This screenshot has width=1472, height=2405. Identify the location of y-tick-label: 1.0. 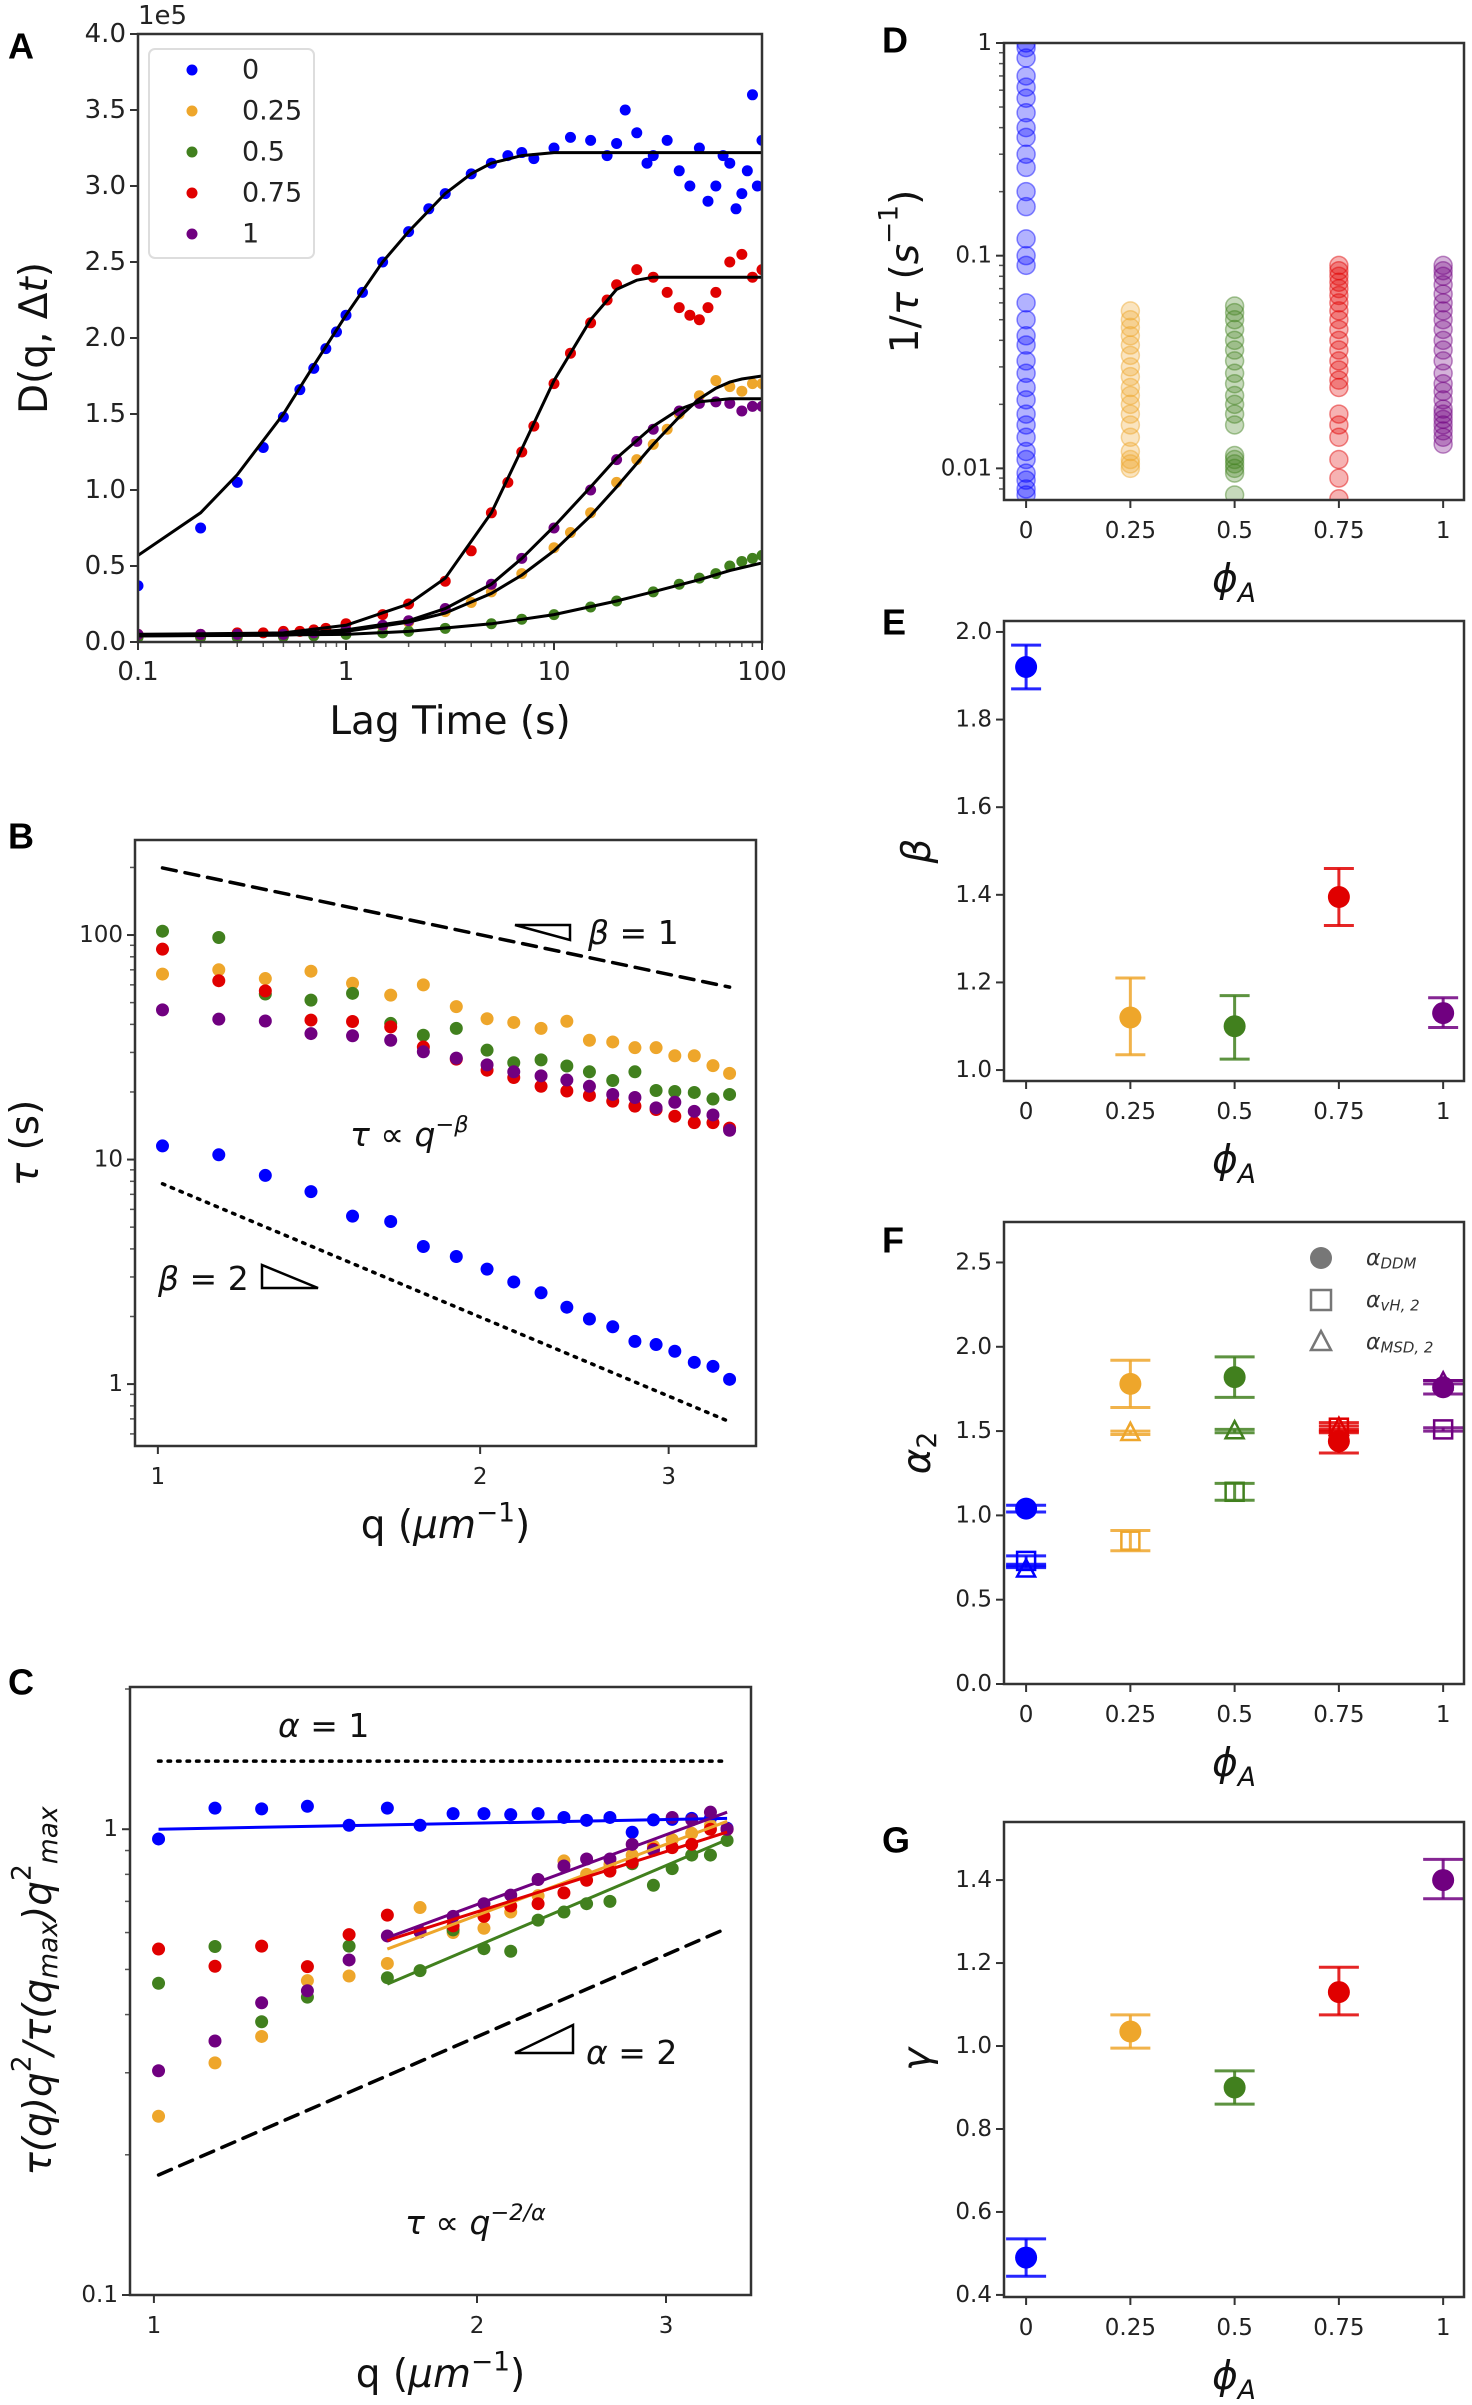
(973, 1070).